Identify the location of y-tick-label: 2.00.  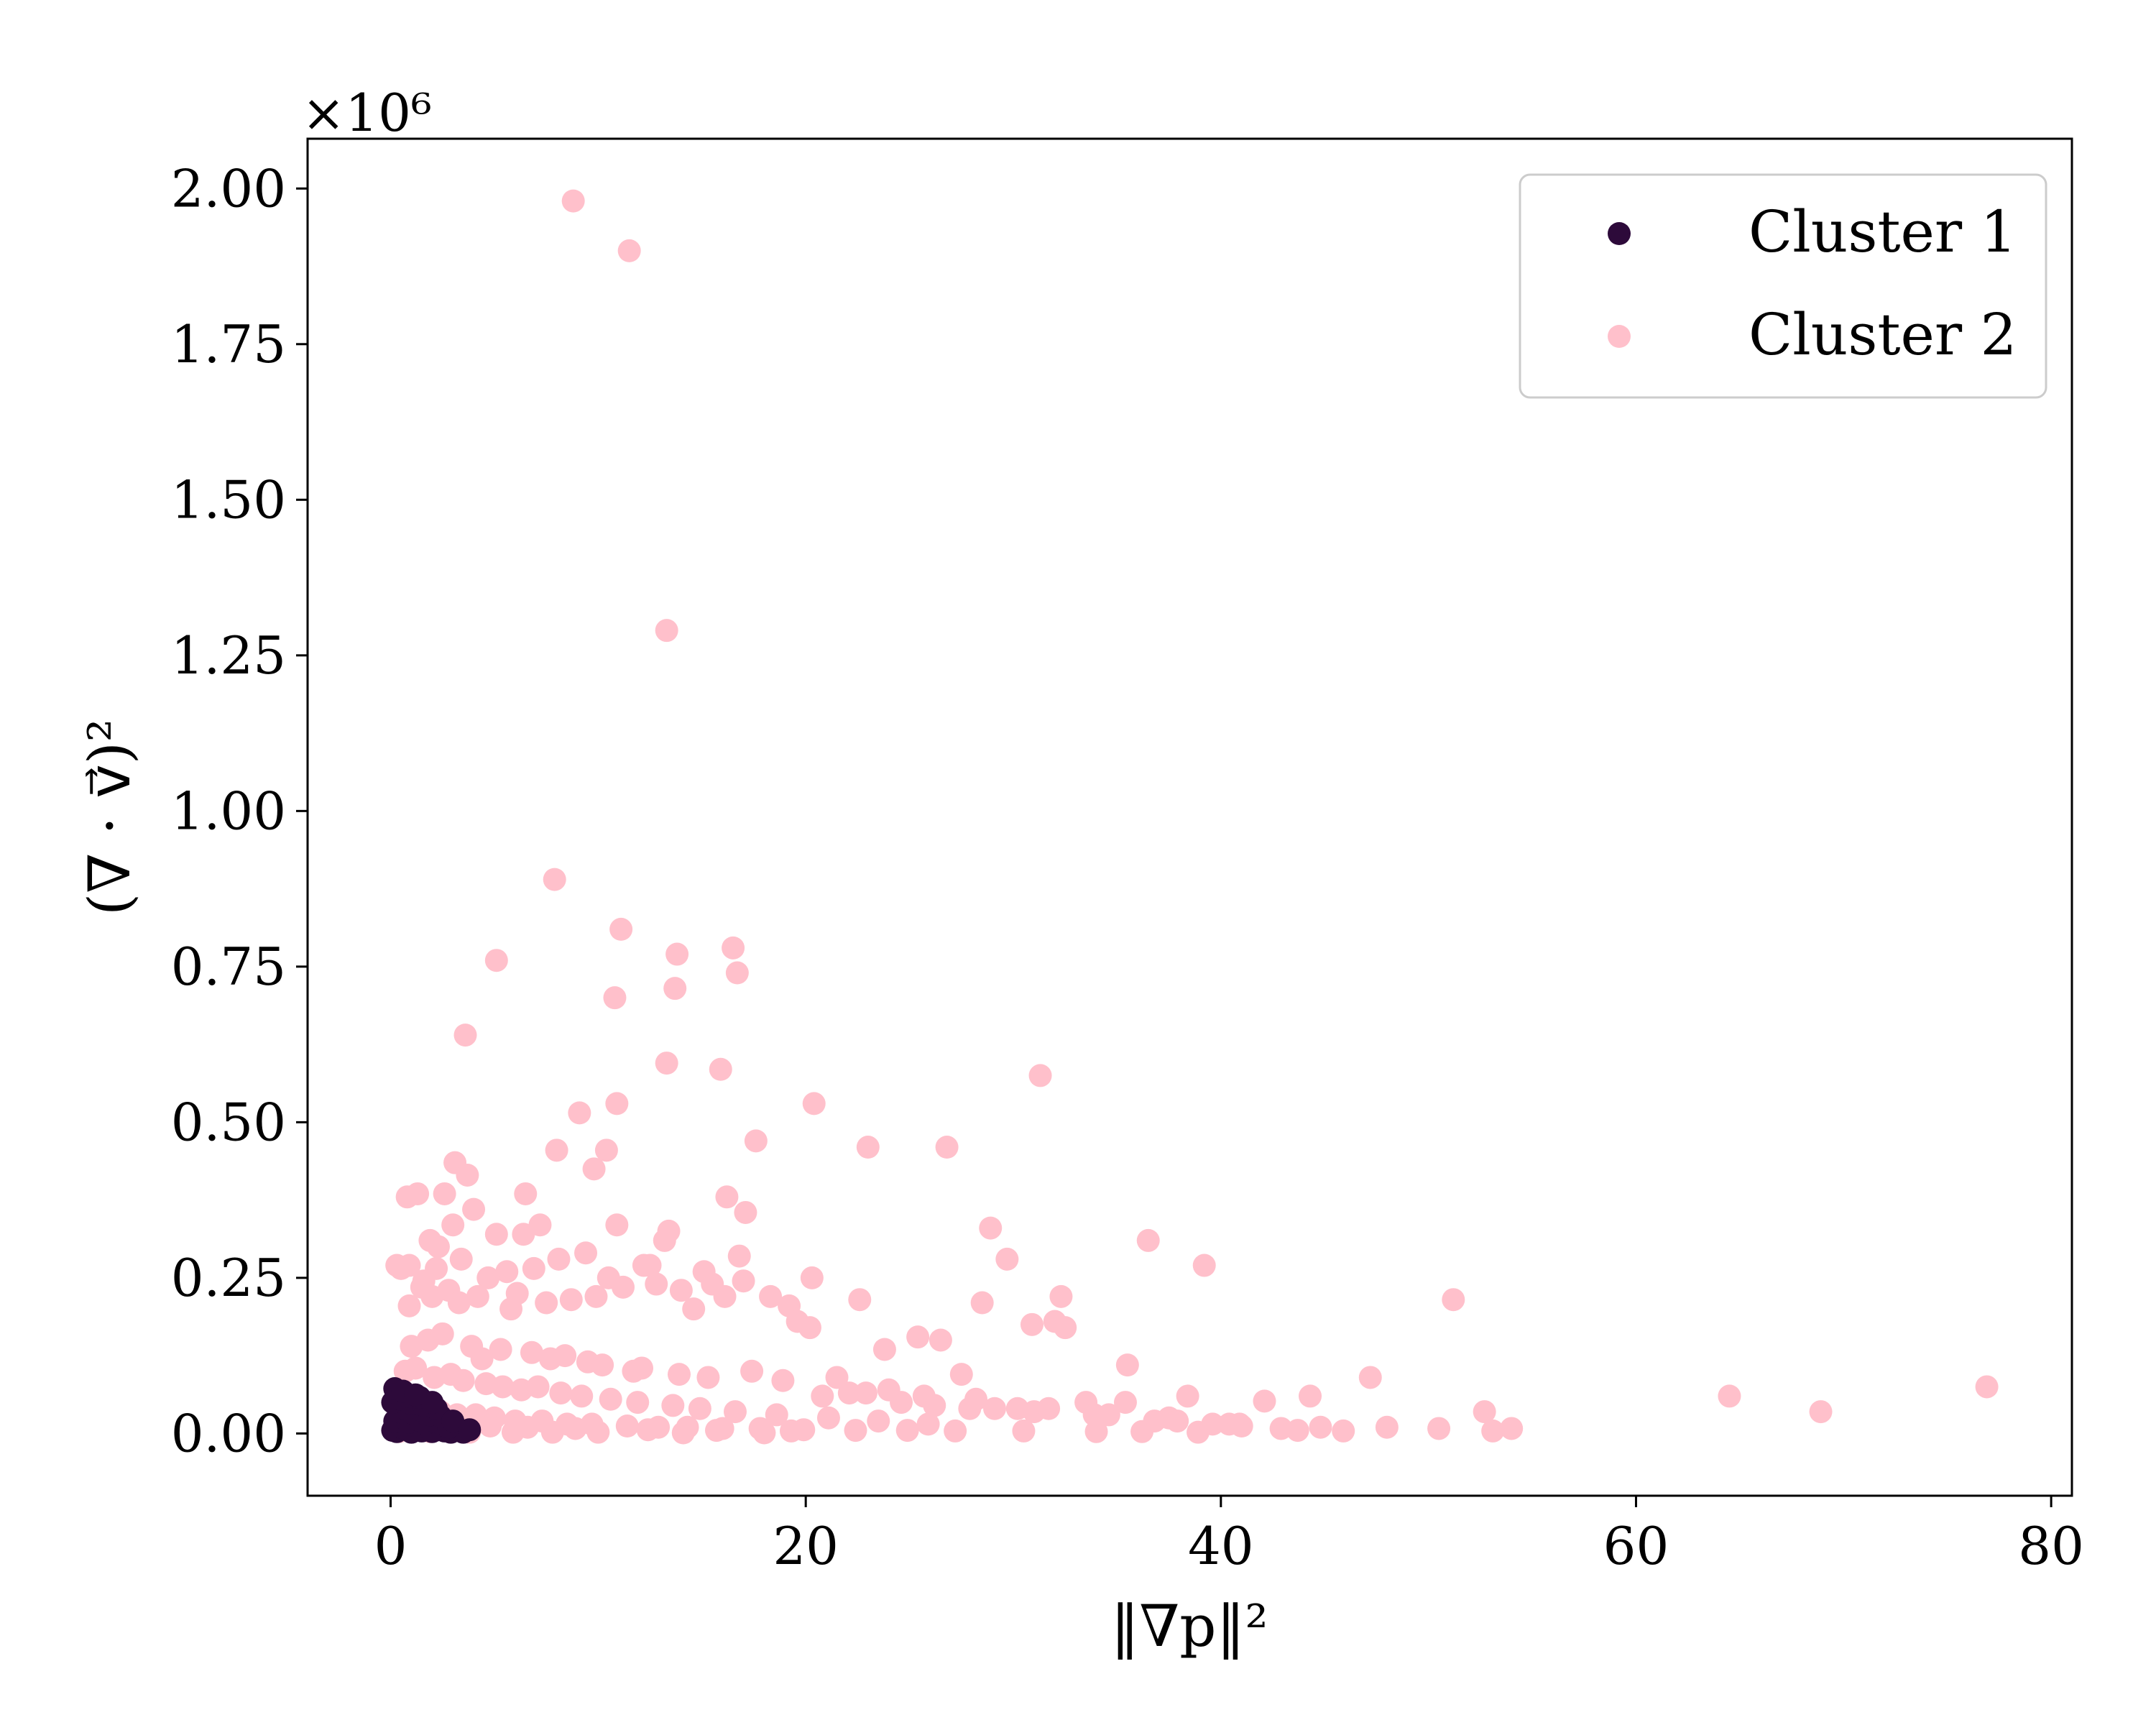
(229, 188).